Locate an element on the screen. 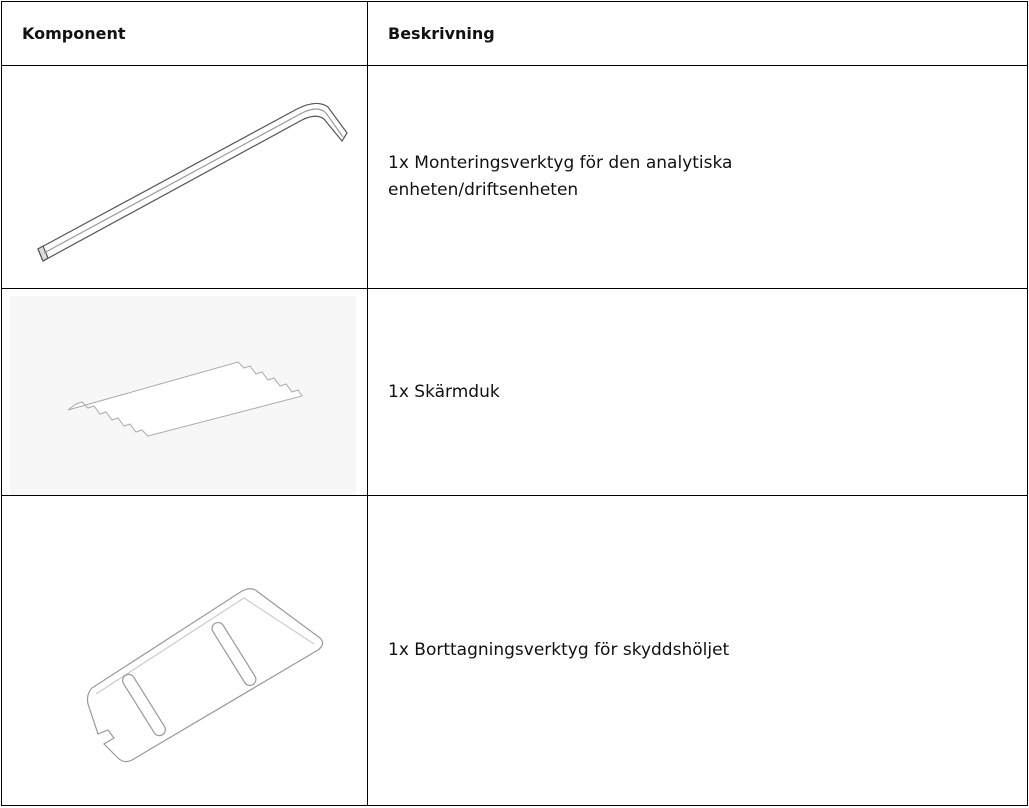 The width and height of the screenshot is (1029, 808). description: 1x Skärmduk is located at coordinates (444, 391).